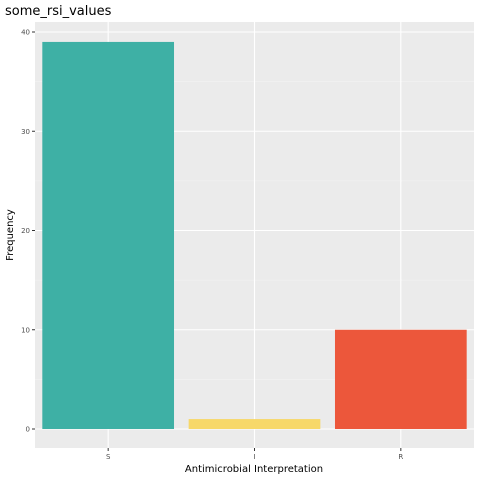 The width and height of the screenshot is (480, 480). Describe the element at coordinates (58, 11) in the screenshot. I see `chart-title: some_rsi_values` at that location.